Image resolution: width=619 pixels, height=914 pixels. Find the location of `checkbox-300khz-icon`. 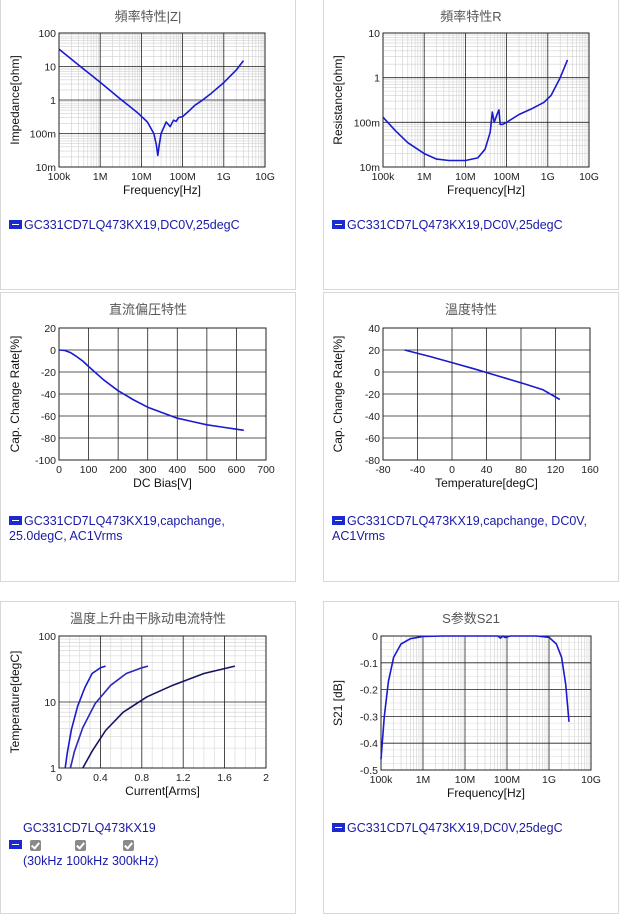

checkbox-300khz-icon is located at coordinates (128, 846).